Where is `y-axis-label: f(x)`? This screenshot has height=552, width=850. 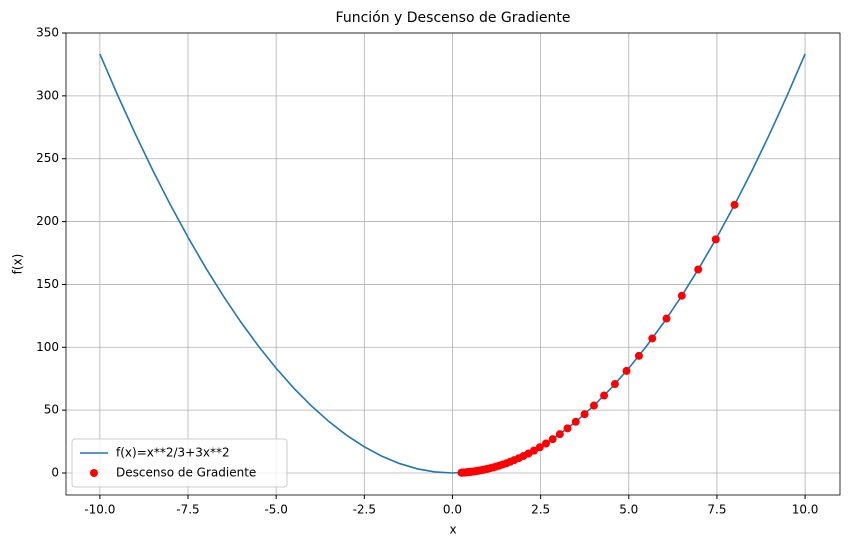
y-axis-label: f(x) is located at coordinates (18, 264).